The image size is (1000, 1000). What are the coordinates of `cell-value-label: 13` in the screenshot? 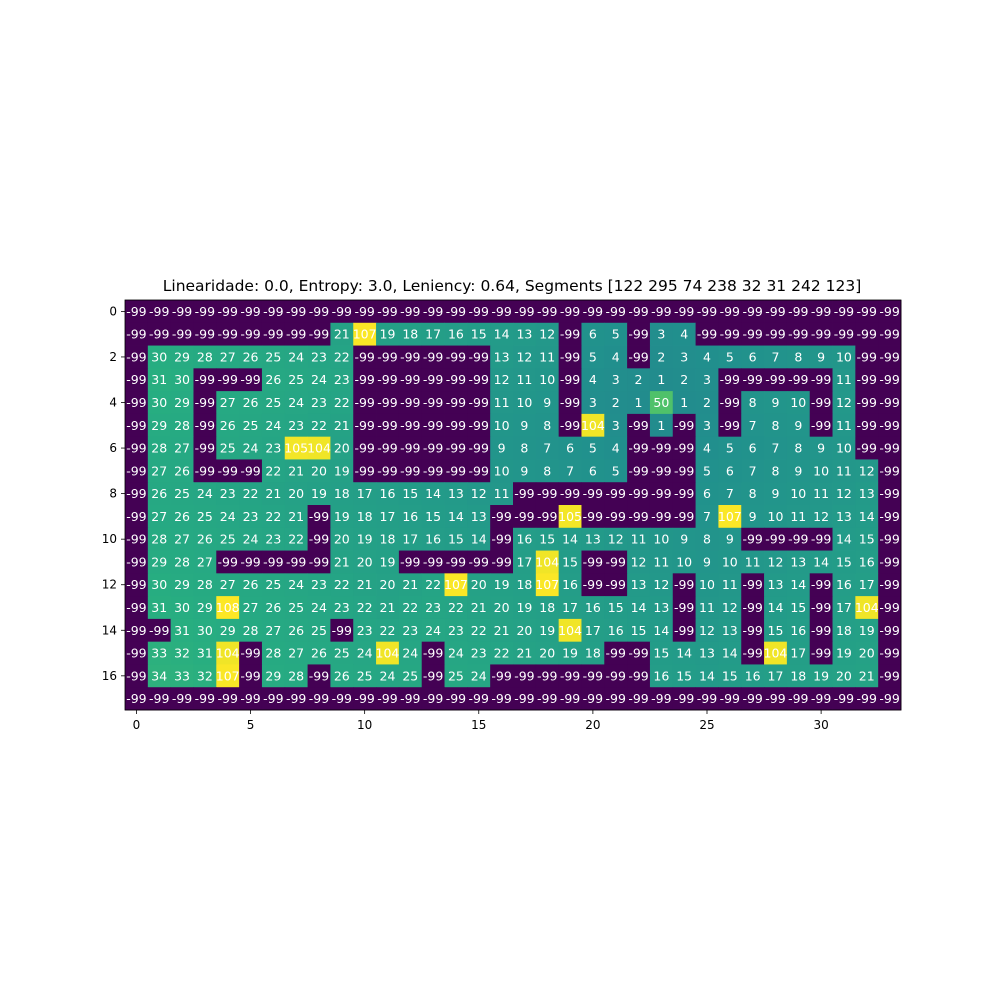 It's located at (456, 493).